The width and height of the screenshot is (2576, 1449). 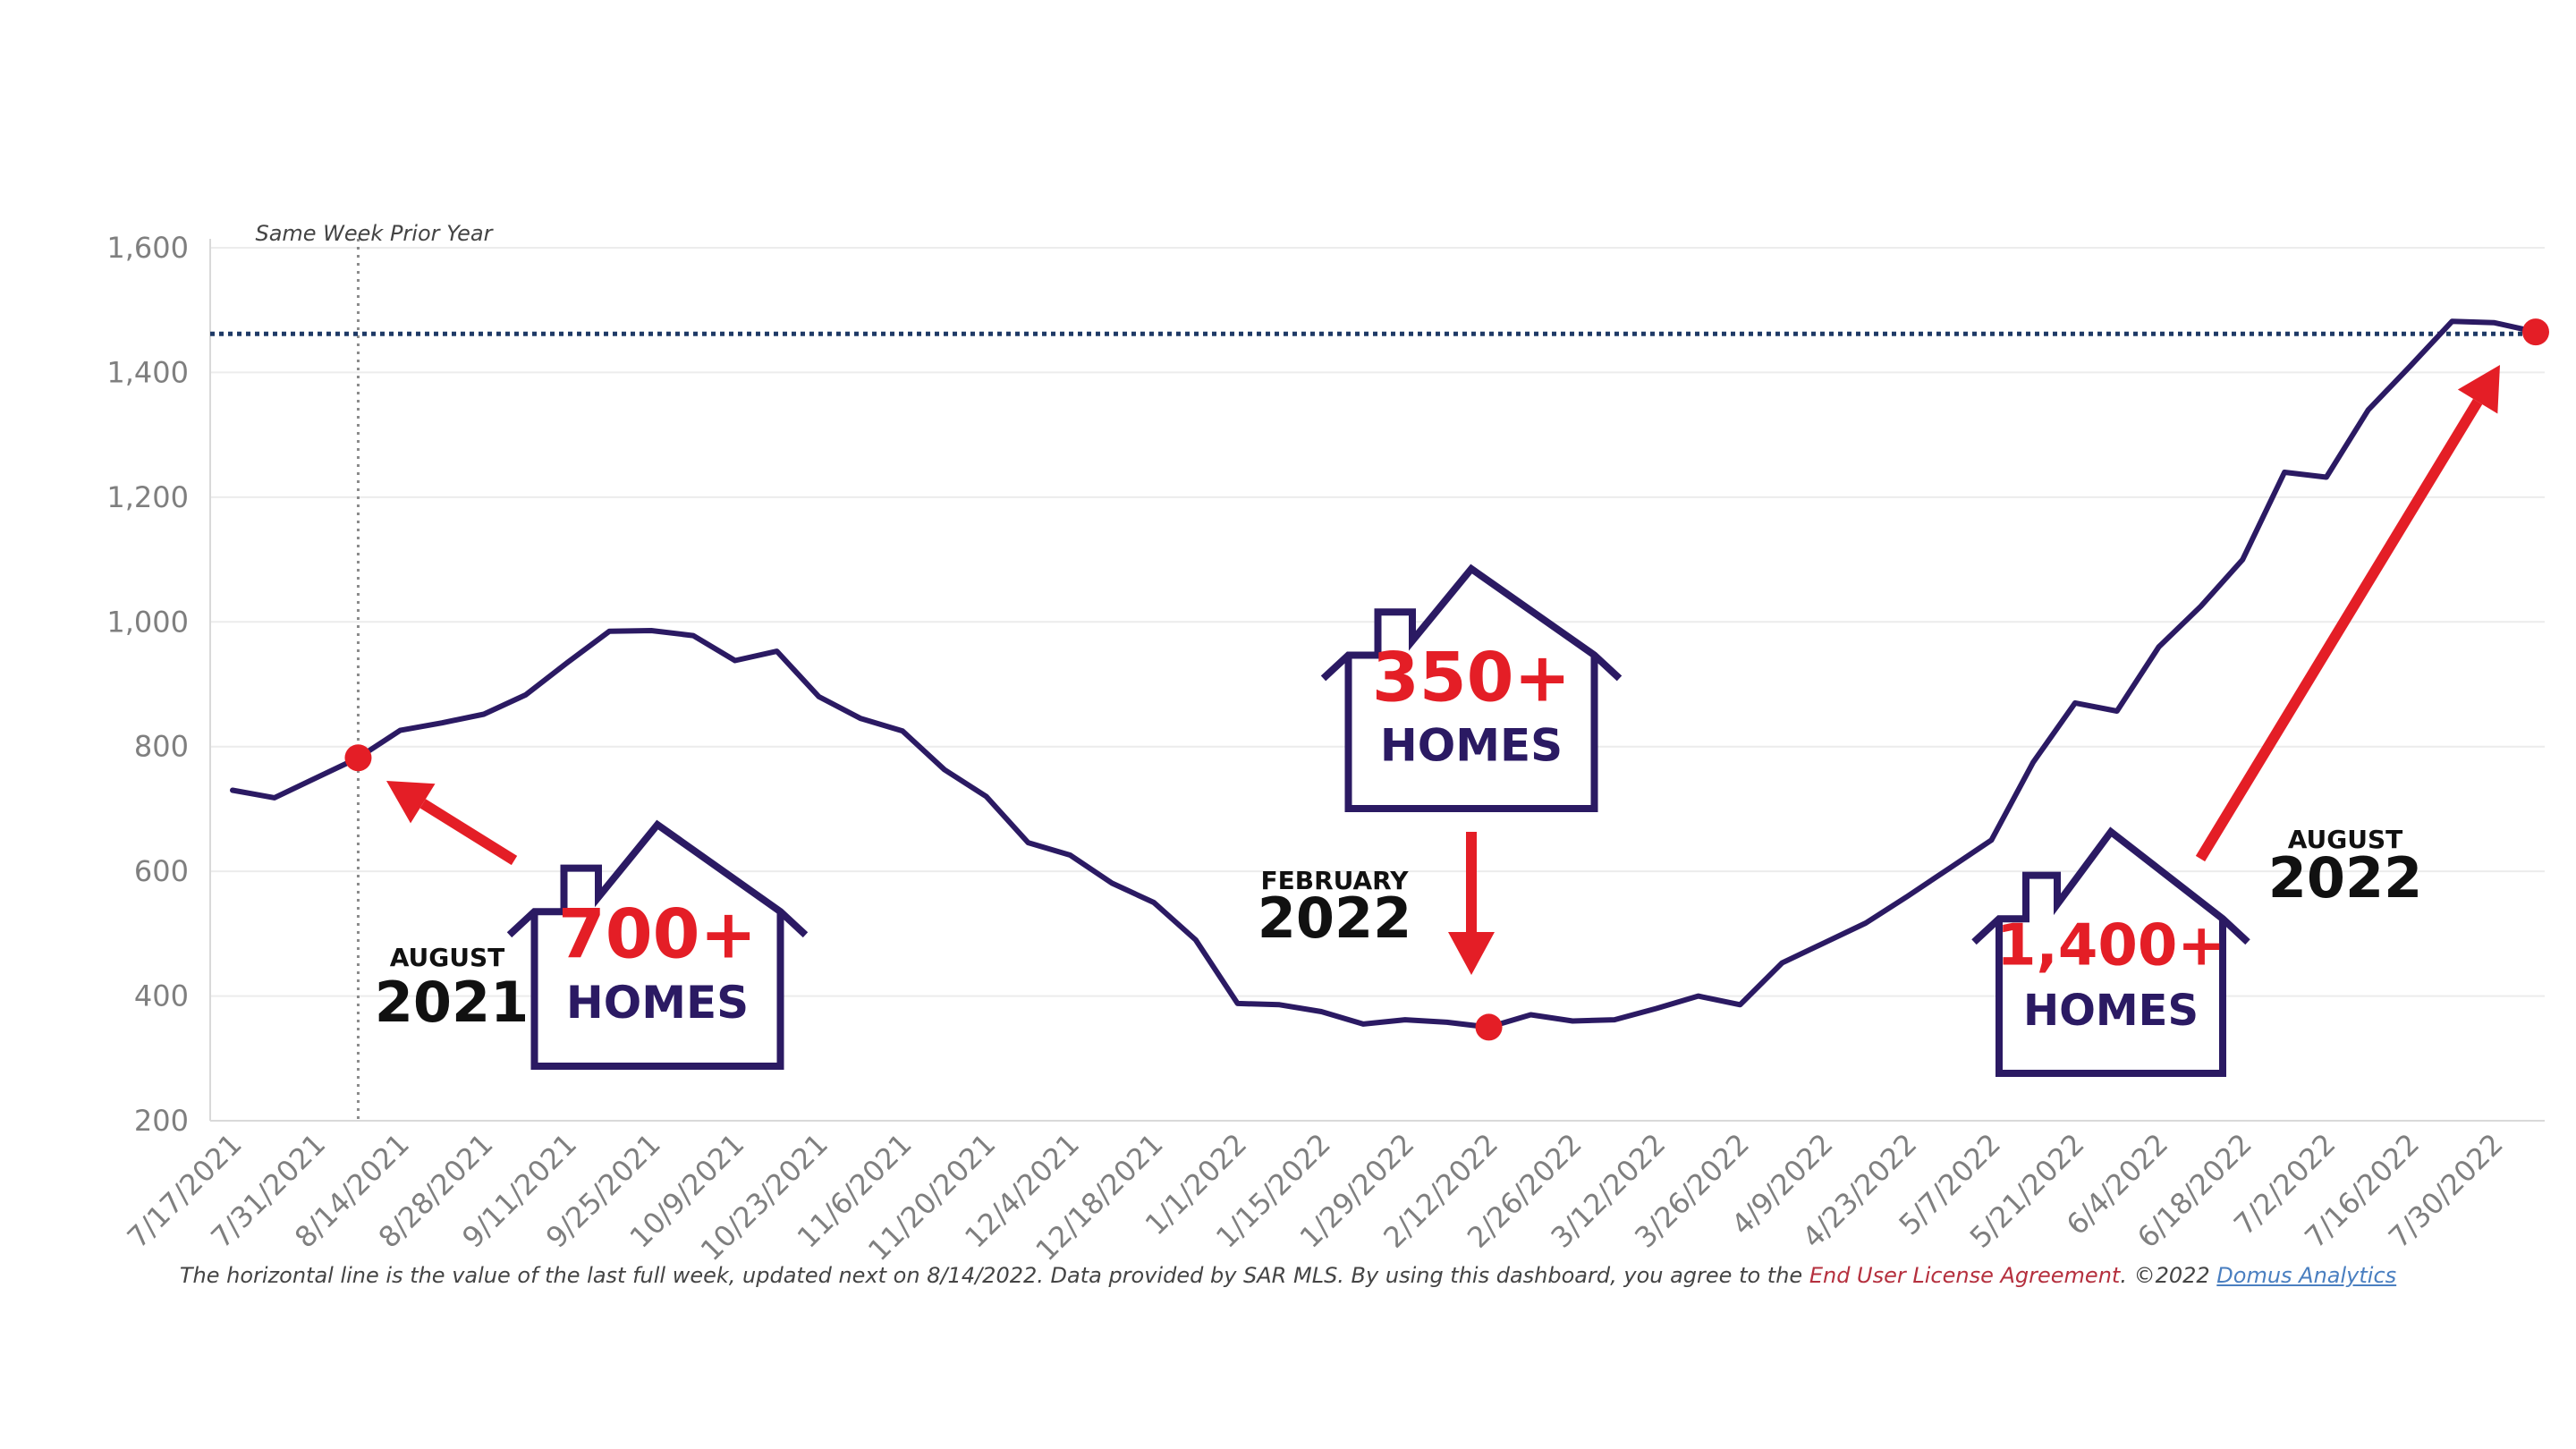 What do you see at coordinates (1965, 1275) in the screenshot?
I see `eula-link: End User License Agreement` at bounding box center [1965, 1275].